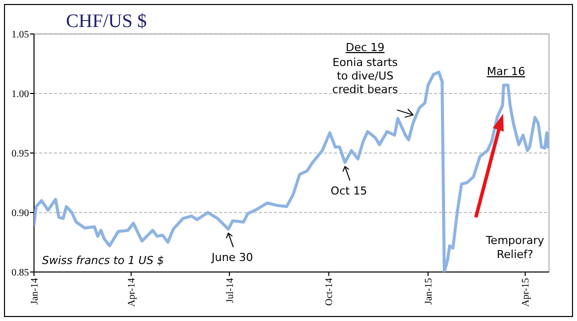  What do you see at coordinates (365, 47) in the screenshot?
I see `annotation: Dec 19` at bounding box center [365, 47].